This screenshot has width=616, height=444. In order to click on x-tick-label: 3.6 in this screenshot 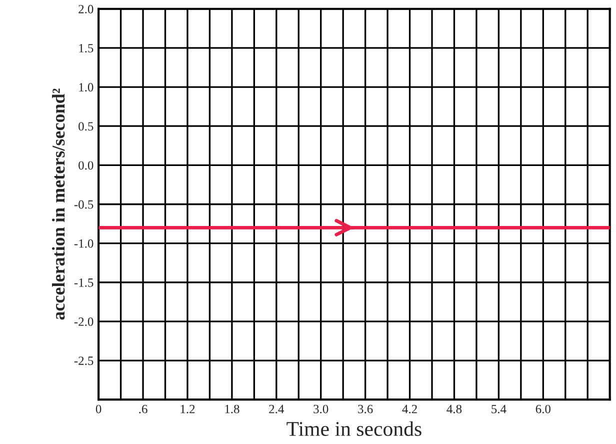, I will do `click(365, 409)`.